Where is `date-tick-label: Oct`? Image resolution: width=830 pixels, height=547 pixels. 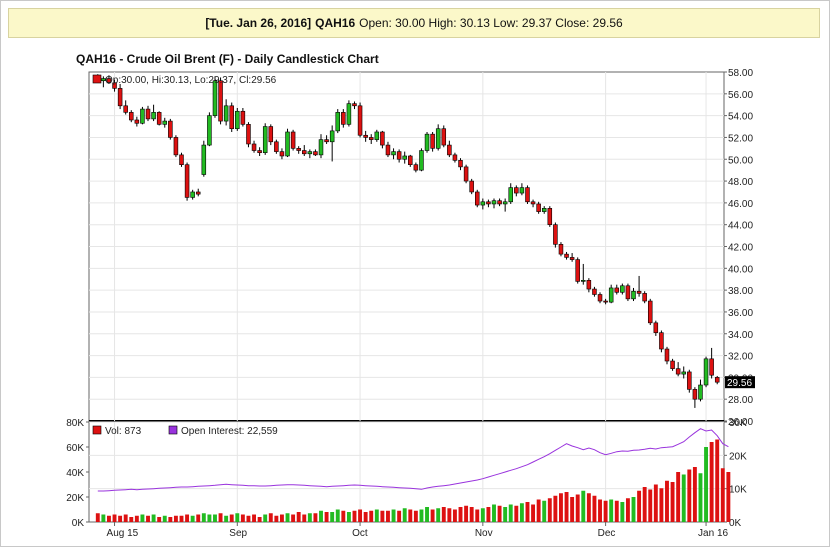
date-tick-label: Oct is located at coordinates (360, 533).